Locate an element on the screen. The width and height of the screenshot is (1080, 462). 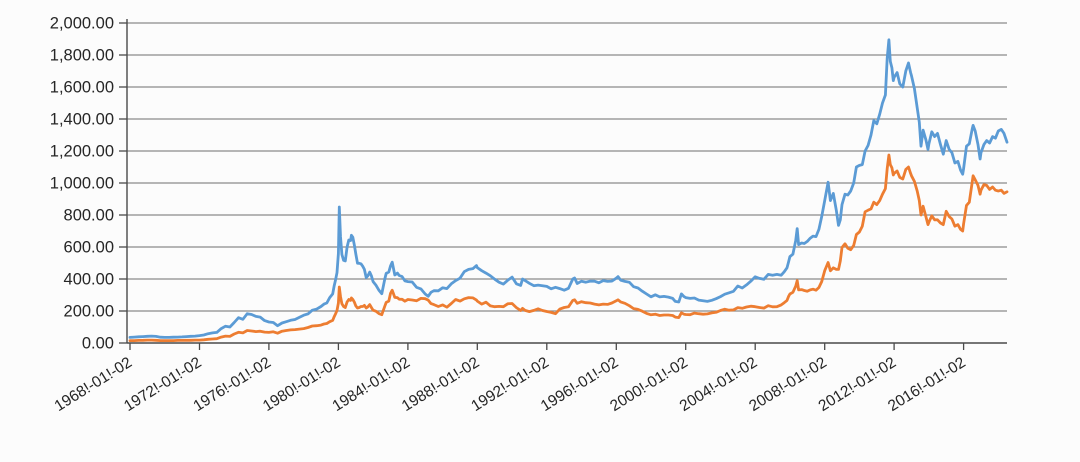
x-axis-label: 1980!-01!-02 is located at coordinates (302, 384).